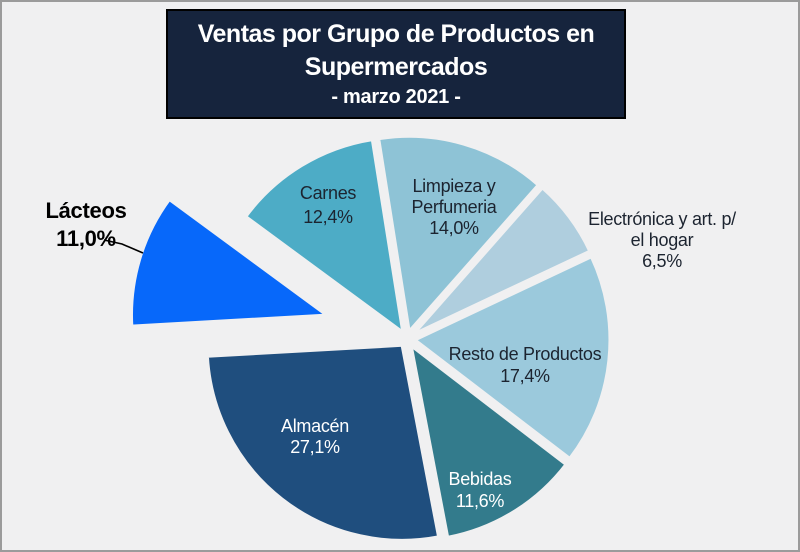 This screenshot has width=800, height=552. Describe the element at coordinates (328, 205) in the screenshot. I see `pie-label-carnes: Carnes 12,4%` at that location.